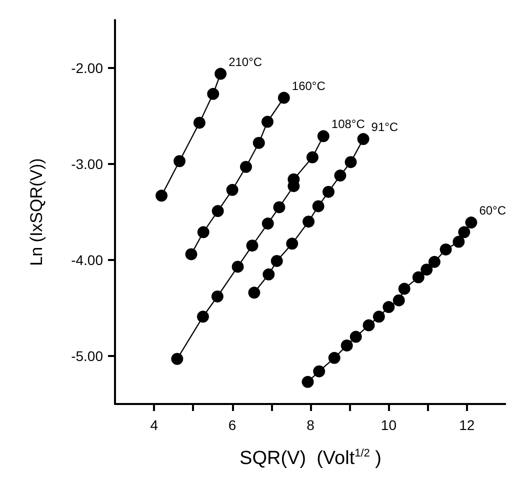 The height and width of the screenshot is (482, 514). I want to click on series-label: 60°C, so click(492, 211).